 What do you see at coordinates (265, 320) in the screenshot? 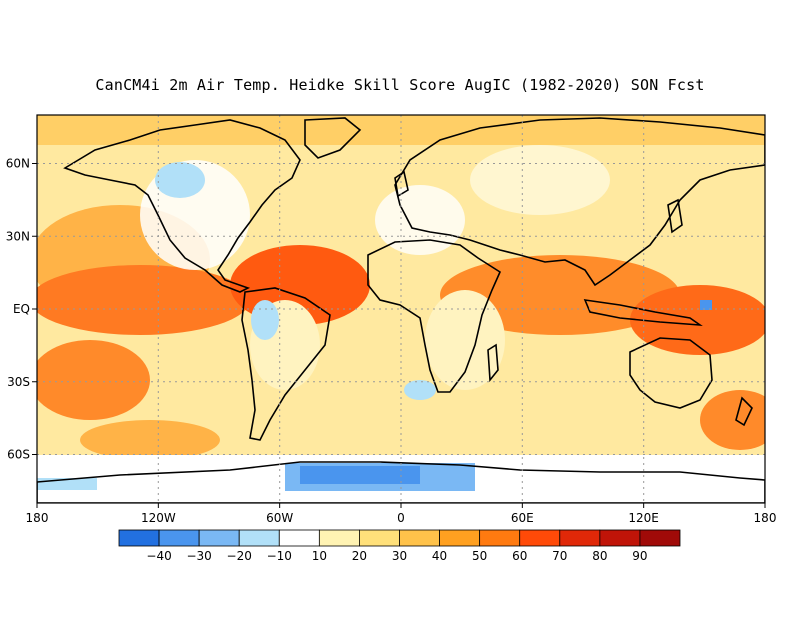
I see `negative-patch-amazon` at bounding box center [265, 320].